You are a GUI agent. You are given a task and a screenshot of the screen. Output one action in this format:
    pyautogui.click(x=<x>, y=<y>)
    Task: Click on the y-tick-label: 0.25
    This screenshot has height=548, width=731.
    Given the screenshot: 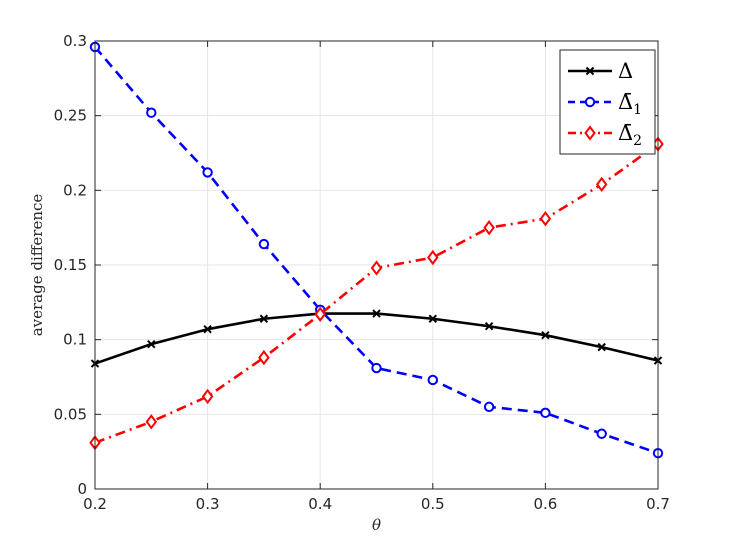 What is the action you would take?
    pyautogui.click(x=70, y=116)
    